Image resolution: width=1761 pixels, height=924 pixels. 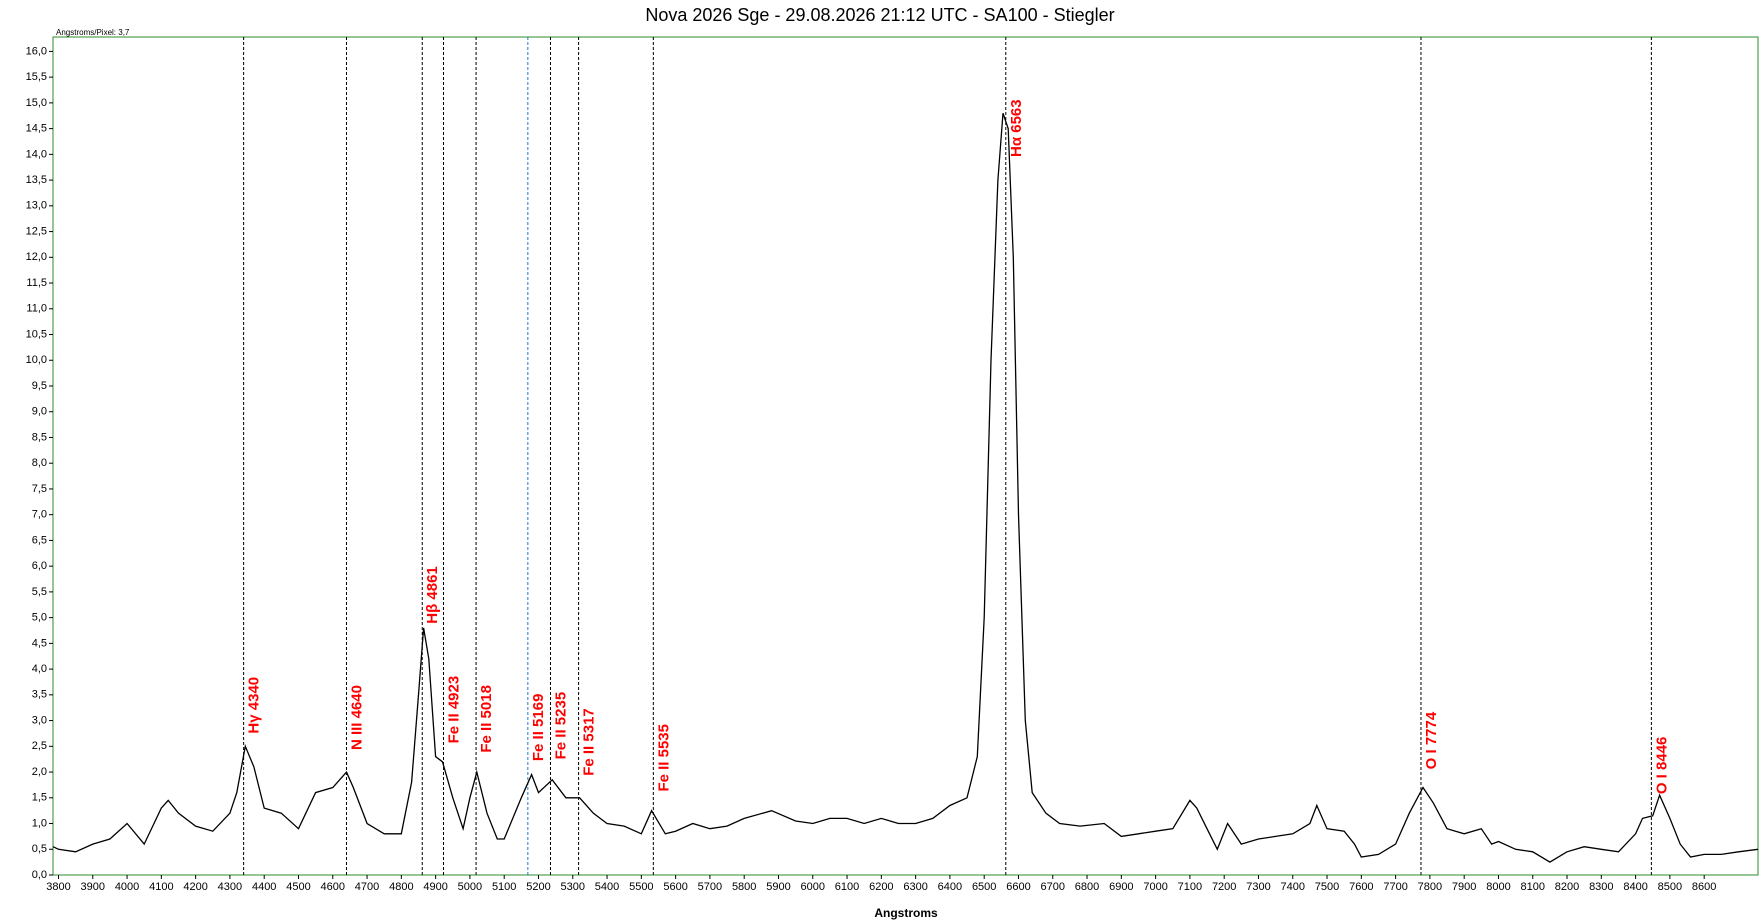 What do you see at coordinates (1431, 740) in the screenshot?
I see `marker-label: O I 7774` at bounding box center [1431, 740].